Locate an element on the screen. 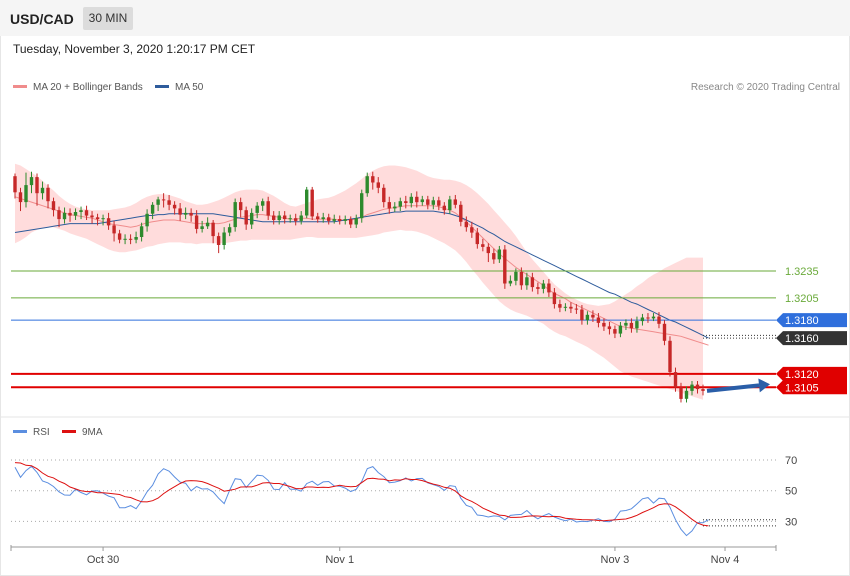  x-tick-label: Nov 3 is located at coordinates (615, 560).